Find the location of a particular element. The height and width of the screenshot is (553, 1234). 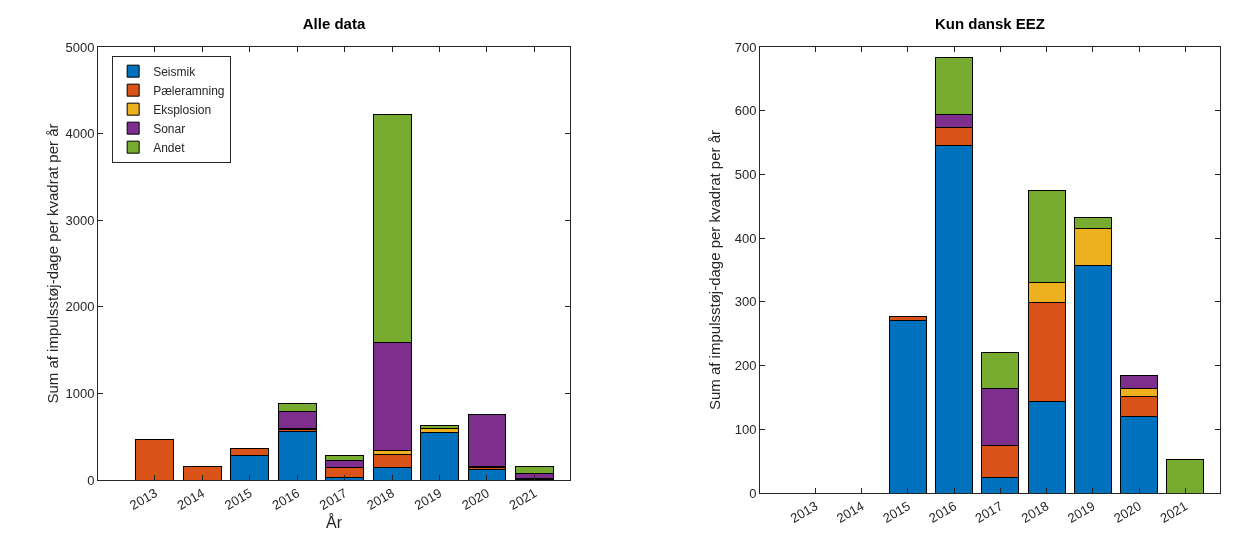

y-tick-label: 100 is located at coordinates (745, 429).